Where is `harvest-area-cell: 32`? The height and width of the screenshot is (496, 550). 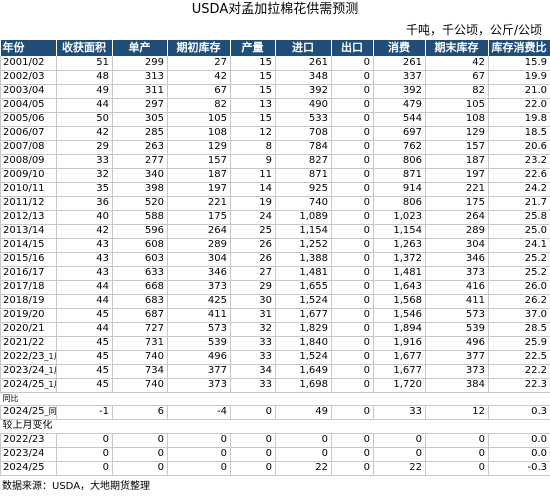
harvest-area-cell: 32 is located at coordinates (84, 175).